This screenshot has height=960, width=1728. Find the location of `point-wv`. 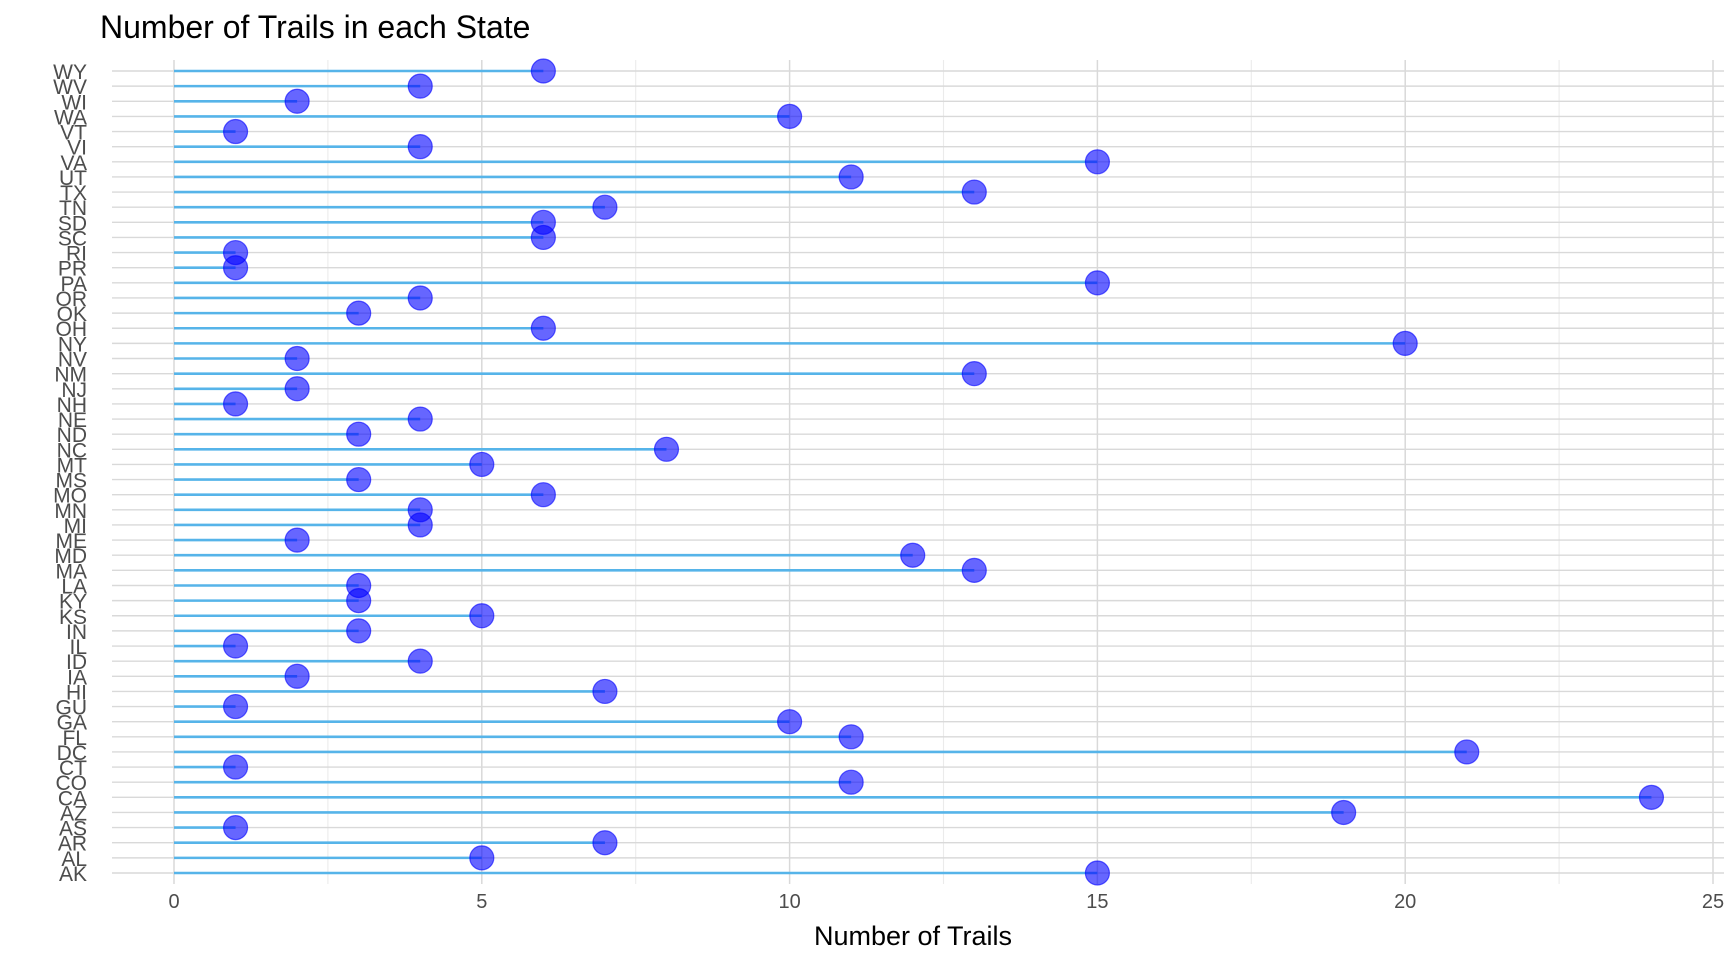

point-wv is located at coordinates (420, 86).